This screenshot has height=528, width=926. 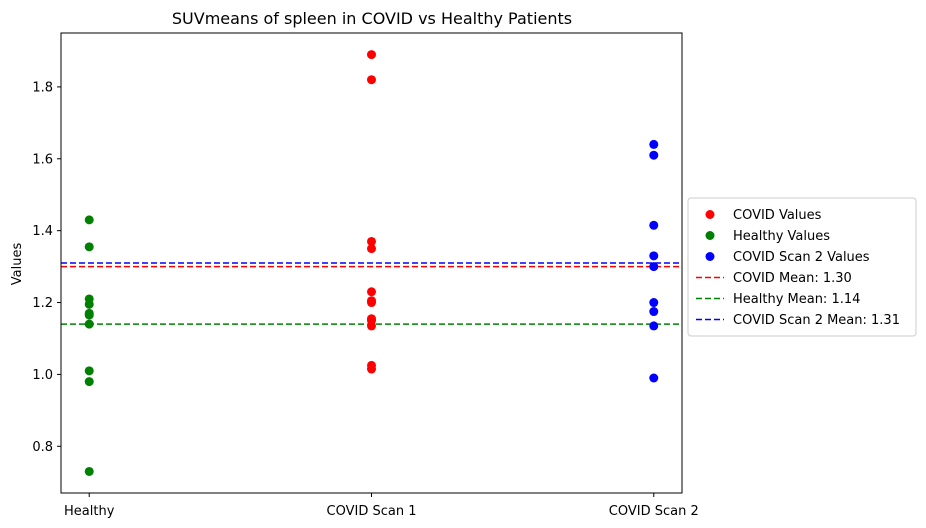 I want to click on x-tick-label: COVID Scan 2, so click(x=654, y=511).